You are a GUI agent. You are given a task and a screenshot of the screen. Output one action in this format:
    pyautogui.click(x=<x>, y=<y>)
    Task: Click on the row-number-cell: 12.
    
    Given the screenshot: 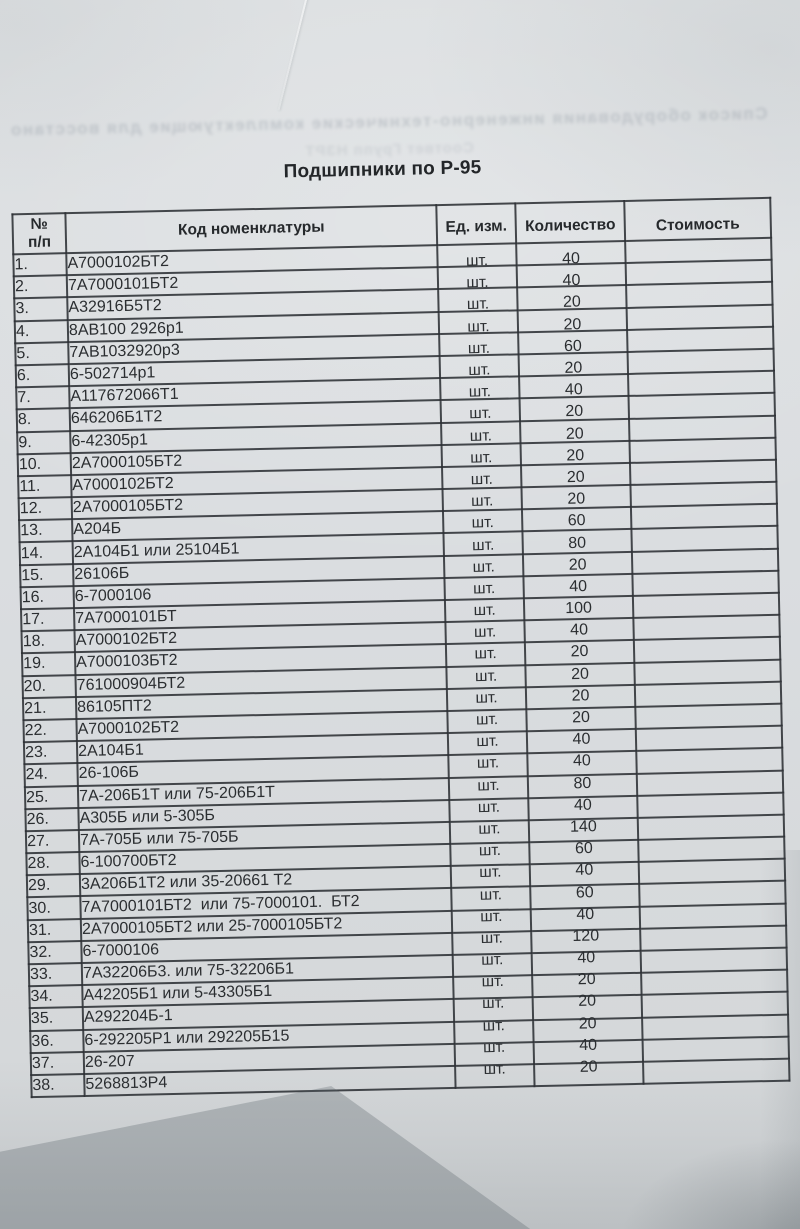 What is the action you would take?
    pyautogui.click(x=45, y=509)
    